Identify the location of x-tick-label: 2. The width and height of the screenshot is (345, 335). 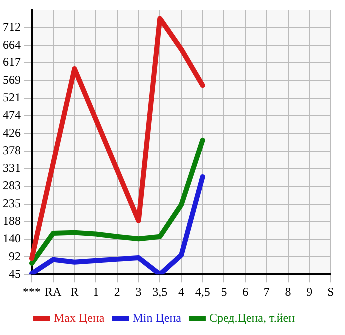
(117, 291).